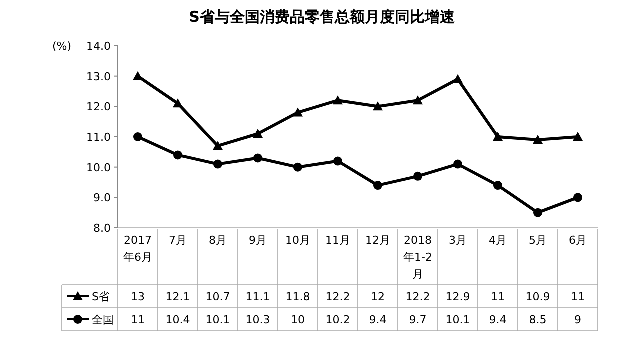 This screenshot has width=644, height=340. Describe the element at coordinates (98, 77) in the screenshot. I see `y-tick-label: 13.0` at that location.